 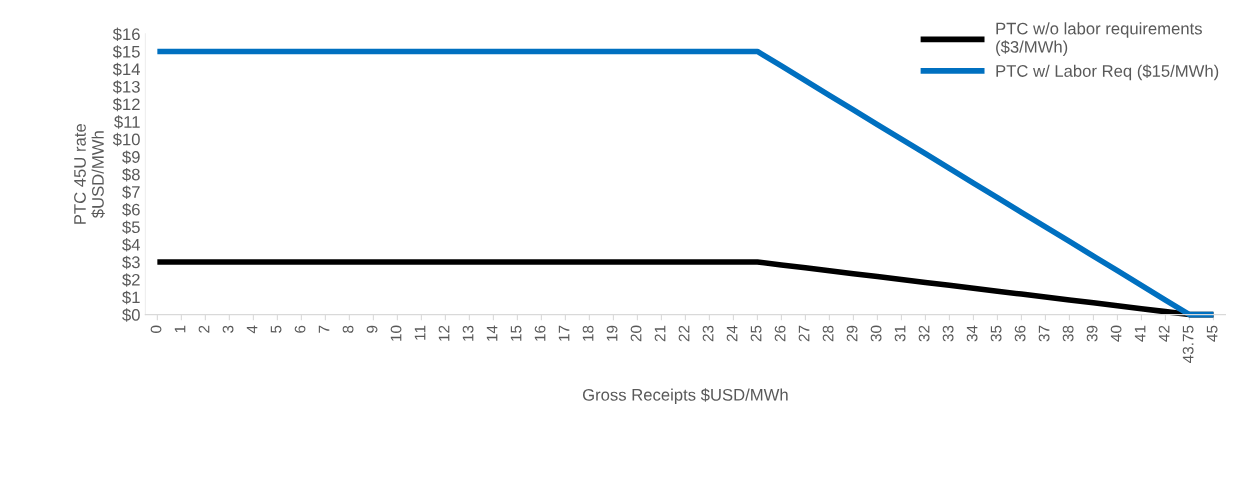 What do you see at coordinates (996, 333) in the screenshot?
I see `x-tick-label: 35` at bounding box center [996, 333].